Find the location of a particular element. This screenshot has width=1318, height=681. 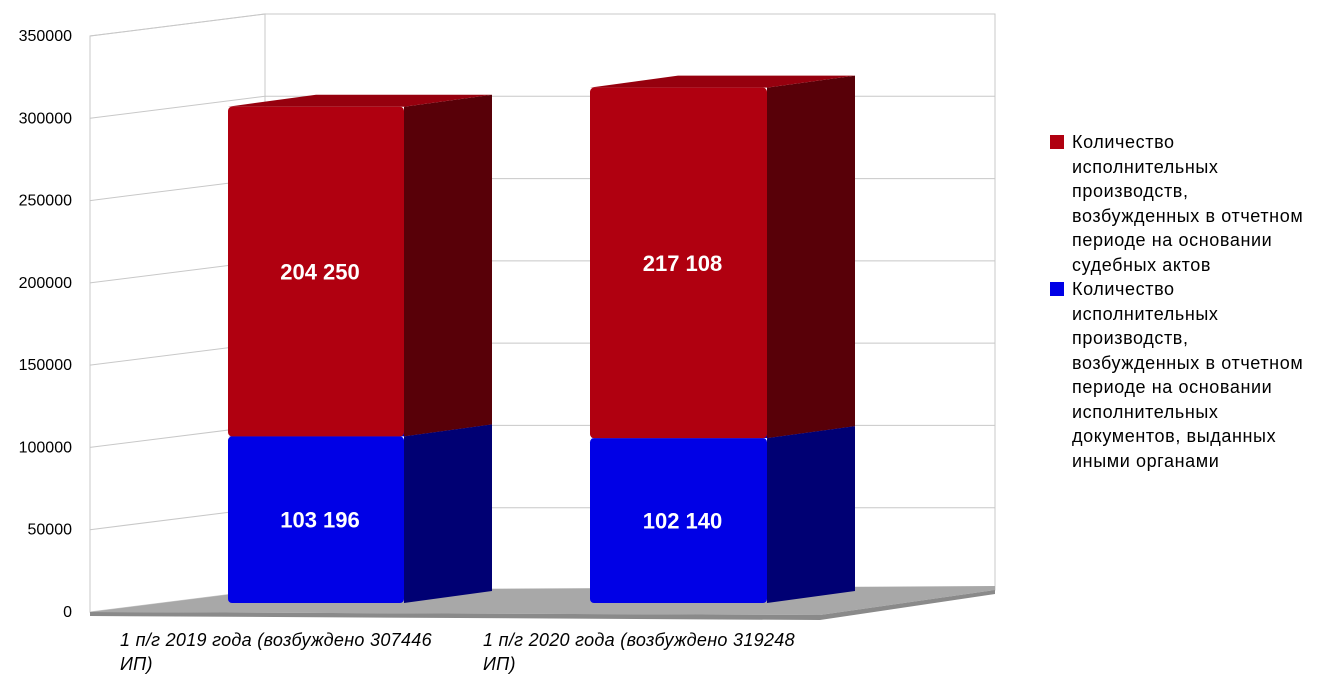

y-tick-label: 250000 is located at coordinates (45, 201).